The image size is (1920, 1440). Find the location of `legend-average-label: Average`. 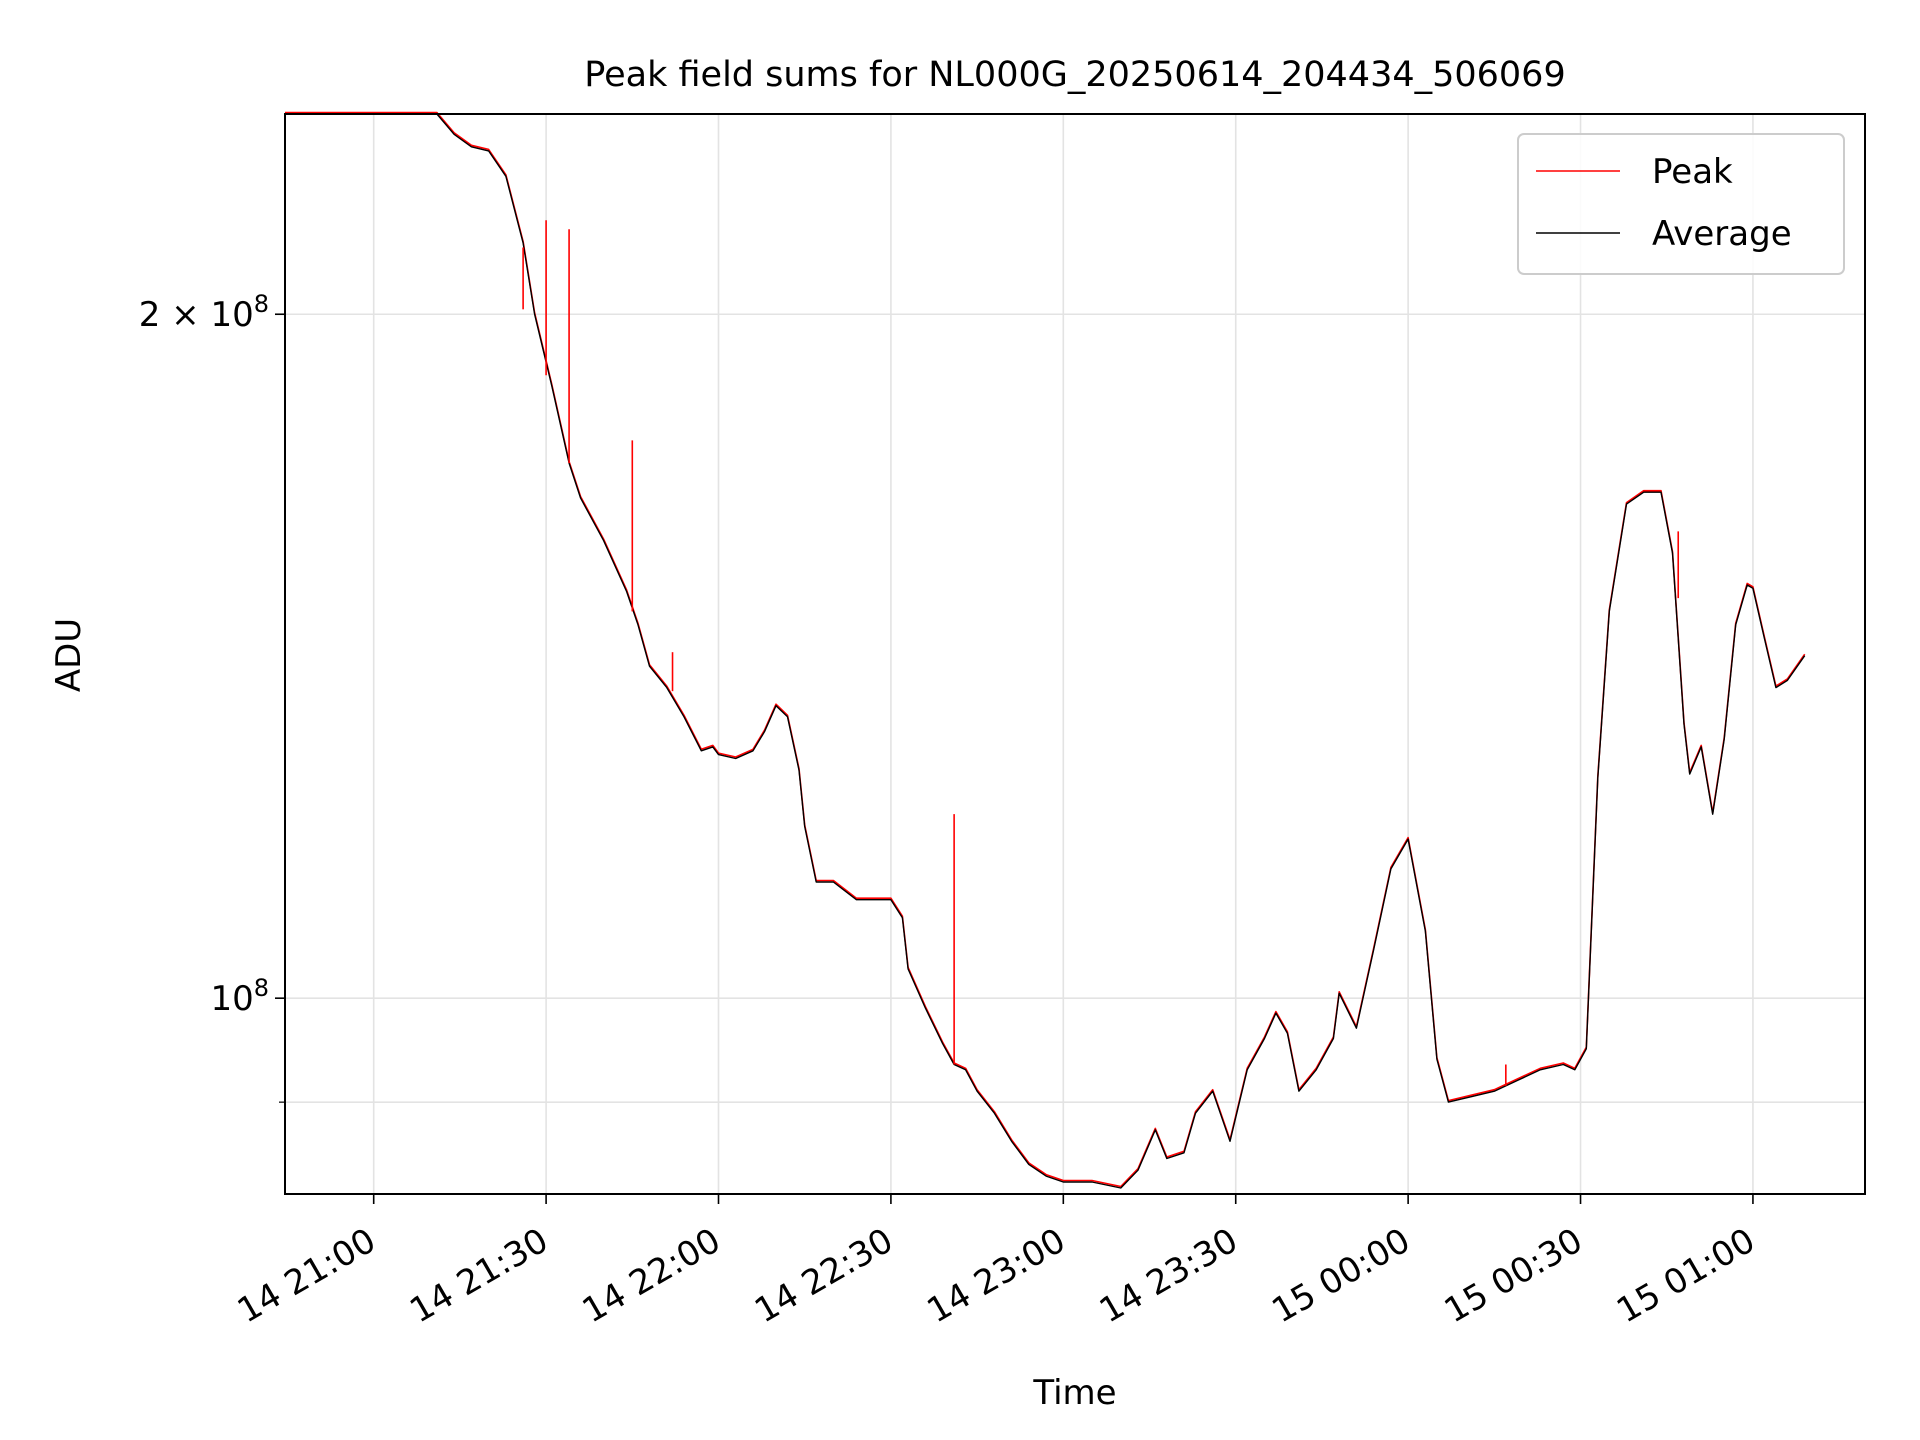

legend-average-label: Average is located at coordinates (1722, 234).